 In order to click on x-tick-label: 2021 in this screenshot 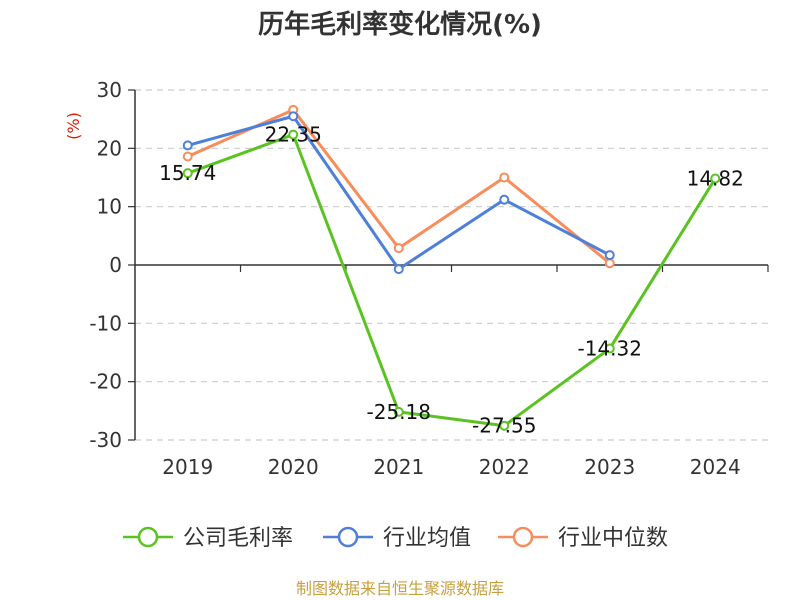, I will do `click(398, 467)`.